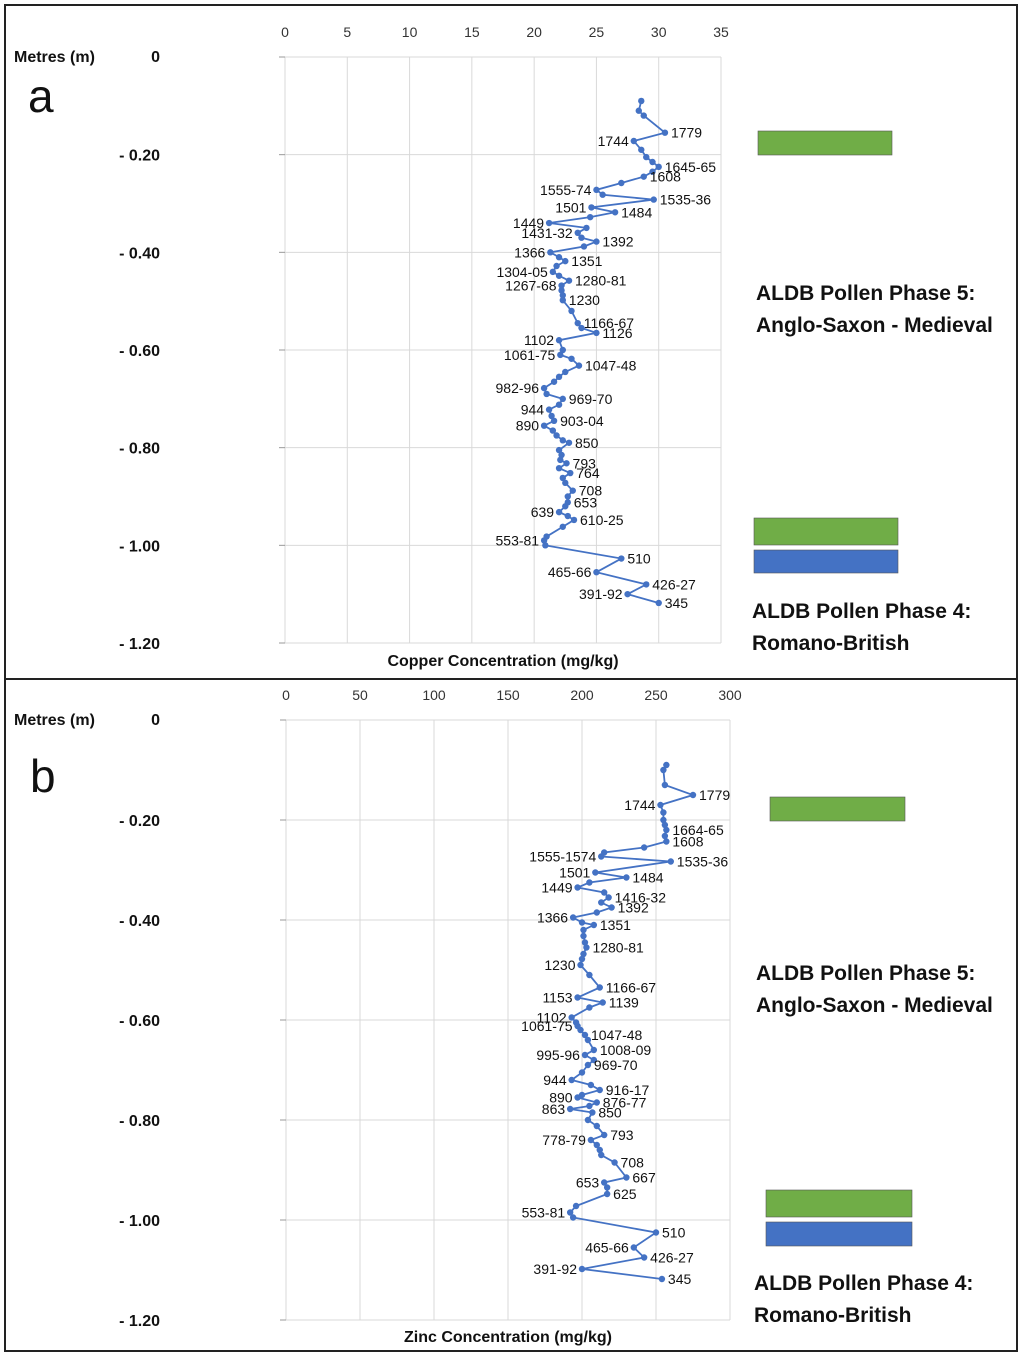  What do you see at coordinates (570, 207) in the screenshot?
I see `data-label: 1501` at bounding box center [570, 207].